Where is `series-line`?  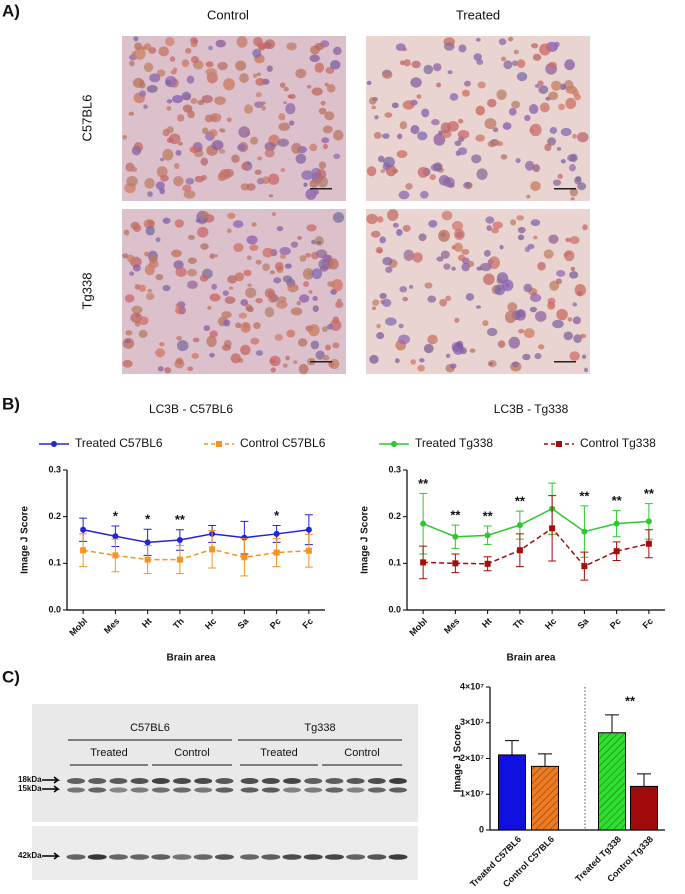 series-line is located at coordinates (536, 547).